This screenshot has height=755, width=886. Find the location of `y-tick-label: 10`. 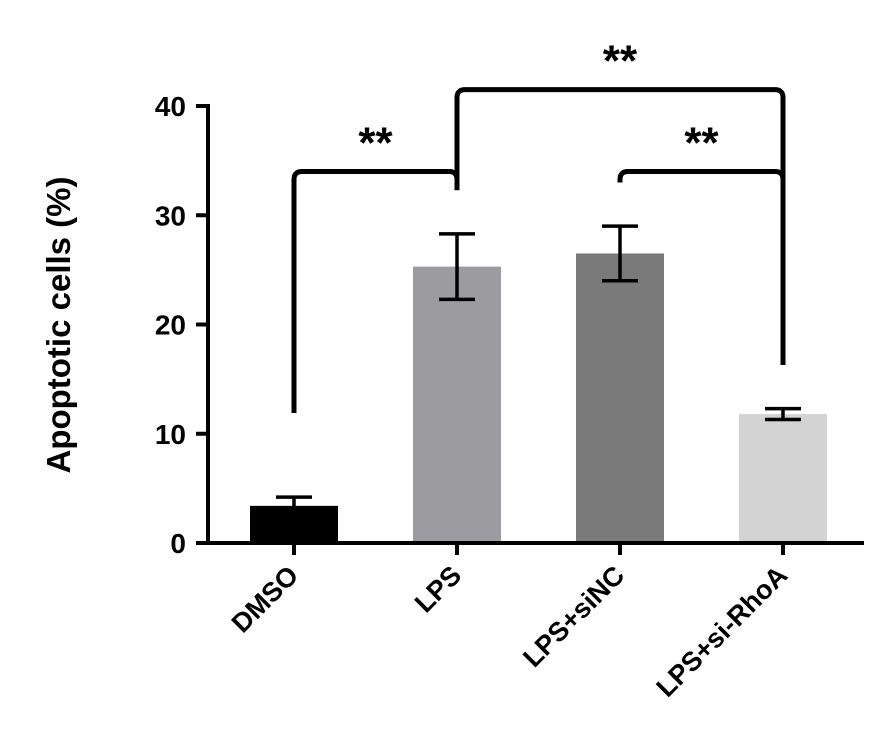

y-tick-label: 10 is located at coordinates (170, 434).